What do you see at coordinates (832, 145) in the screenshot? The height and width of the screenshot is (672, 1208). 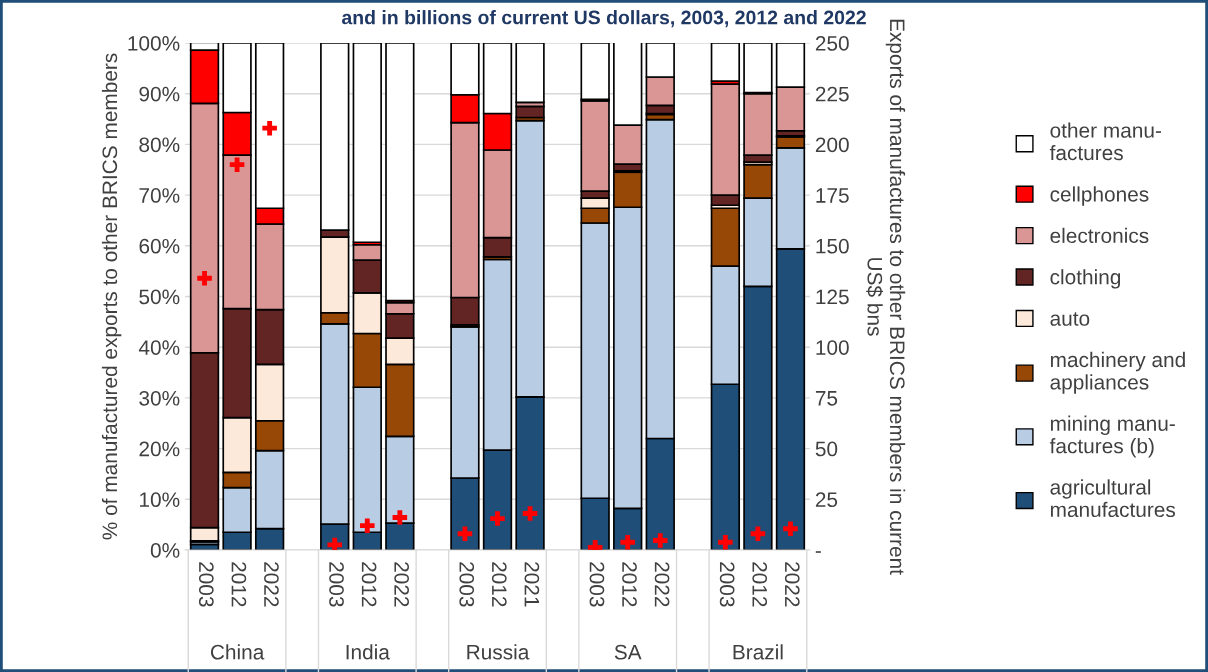 I see `y2-tick-label: 200` at bounding box center [832, 145].